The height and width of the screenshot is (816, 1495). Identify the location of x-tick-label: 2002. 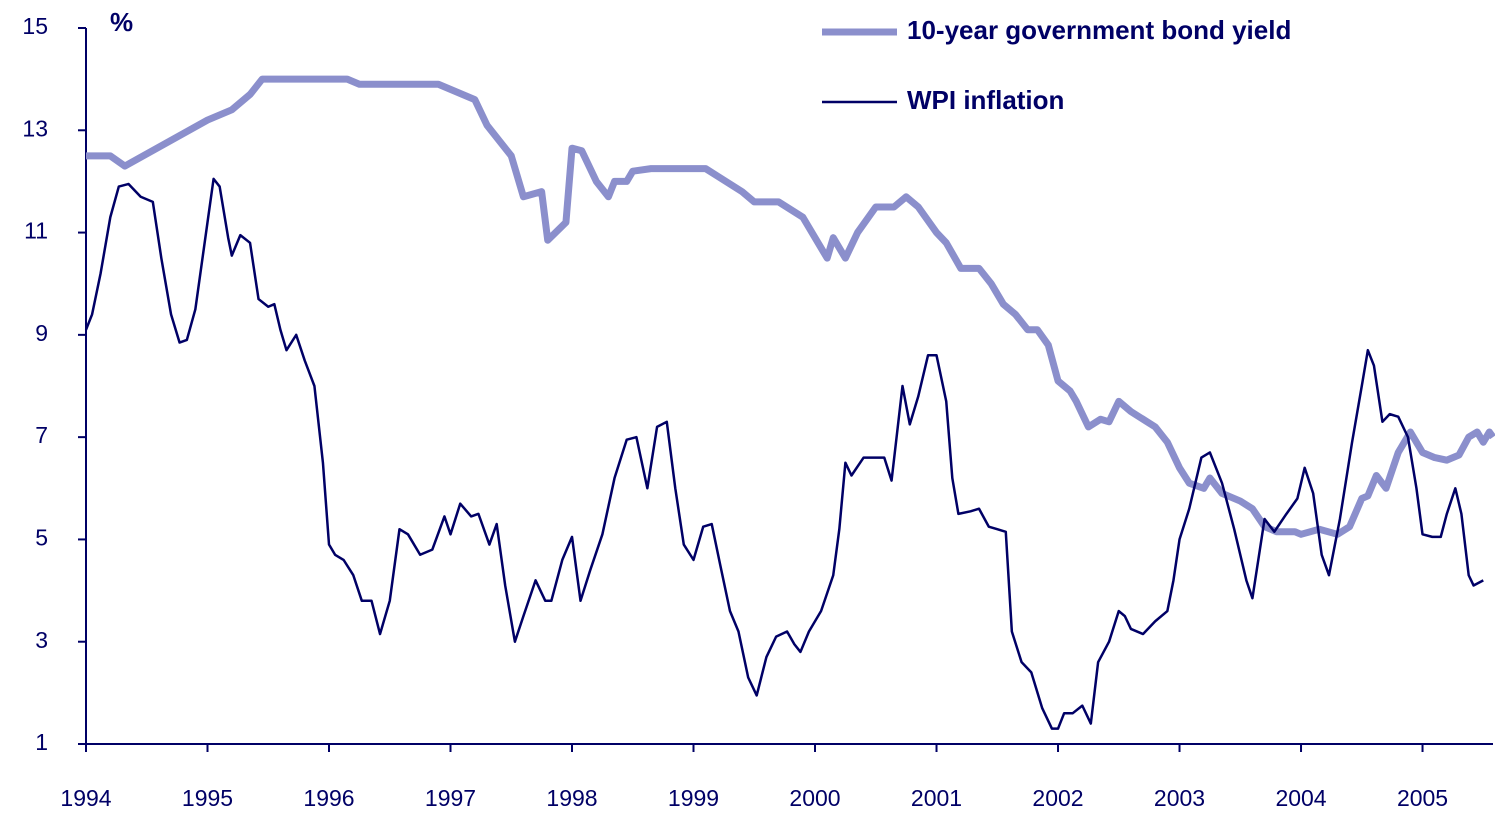
(1057, 798).